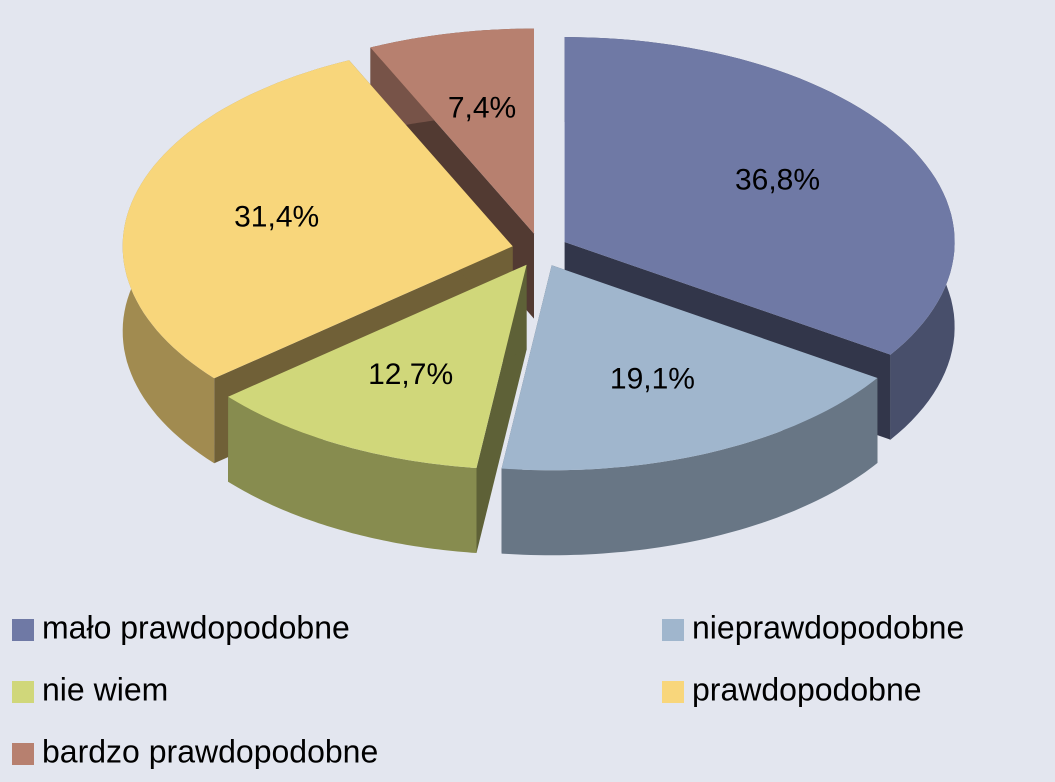 Image resolution: width=1055 pixels, height=782 pixels. What do you see at coordinates (828, 627) in the screenshot?
I see `legend-label: nieprawdopodobne` at bounding box center [828, 627].